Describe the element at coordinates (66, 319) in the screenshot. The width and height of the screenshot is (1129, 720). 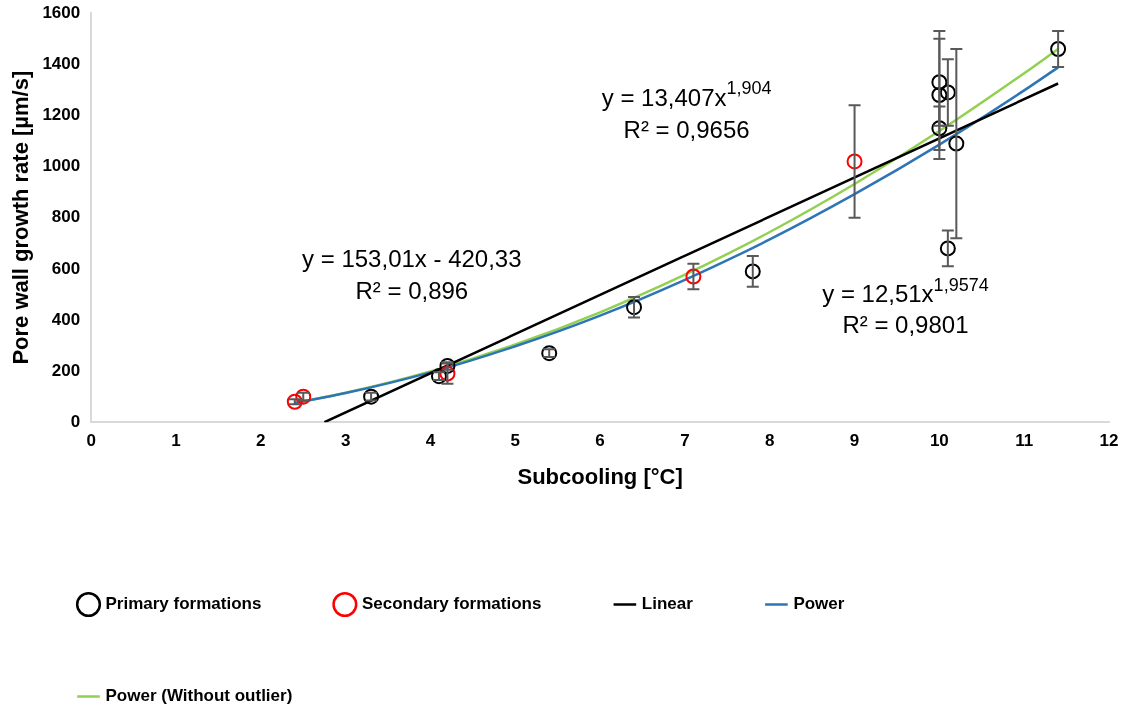
I see `y-tick-label: 400` at that location.